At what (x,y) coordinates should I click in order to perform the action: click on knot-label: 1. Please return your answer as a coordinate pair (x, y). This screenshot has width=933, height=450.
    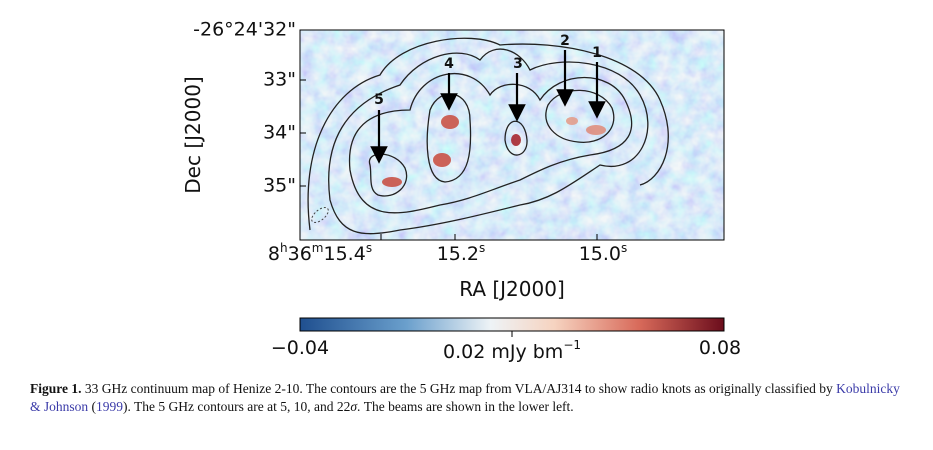
    Looking at the image, I should click on (597, 53).